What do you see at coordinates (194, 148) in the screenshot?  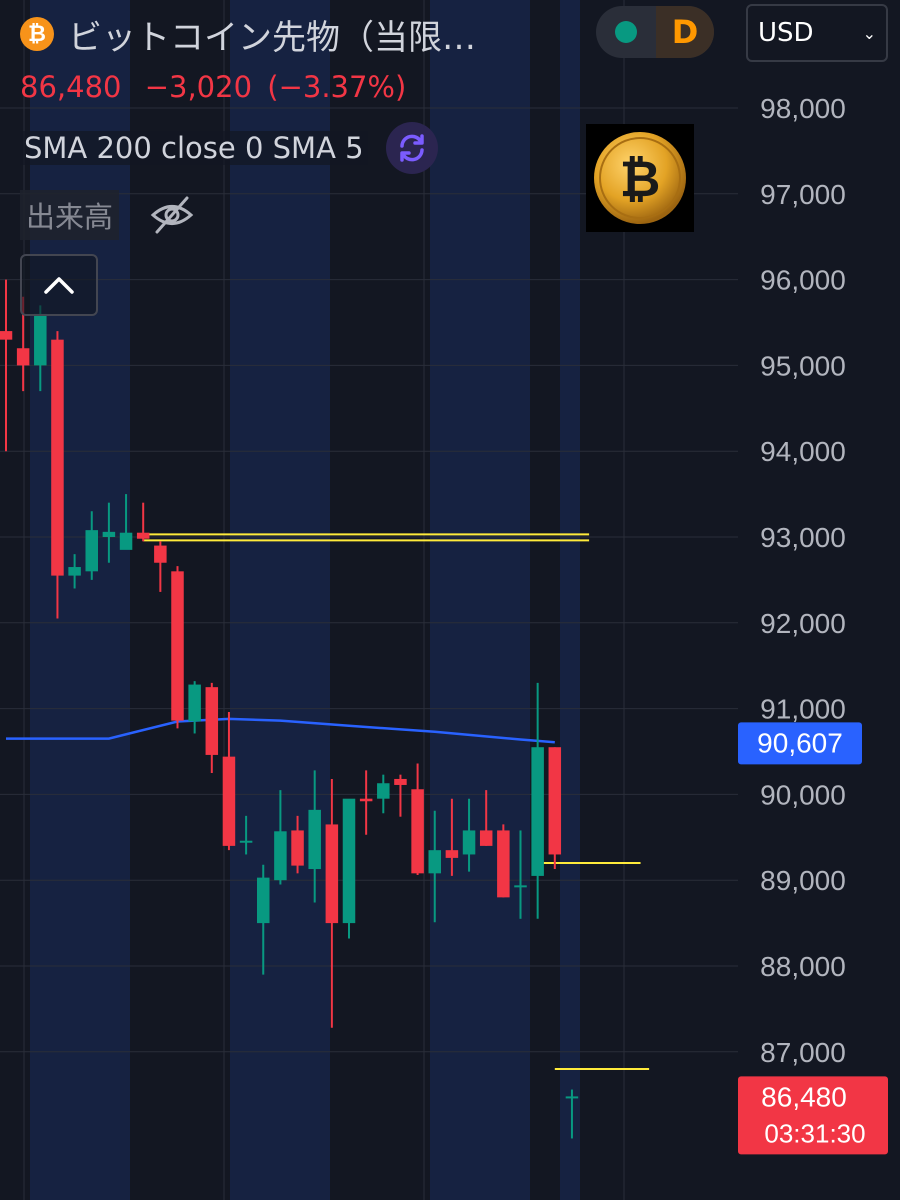 I see `indicator-label: SMA 200 close 0 SMA 5` at bounding box center [194, 148].